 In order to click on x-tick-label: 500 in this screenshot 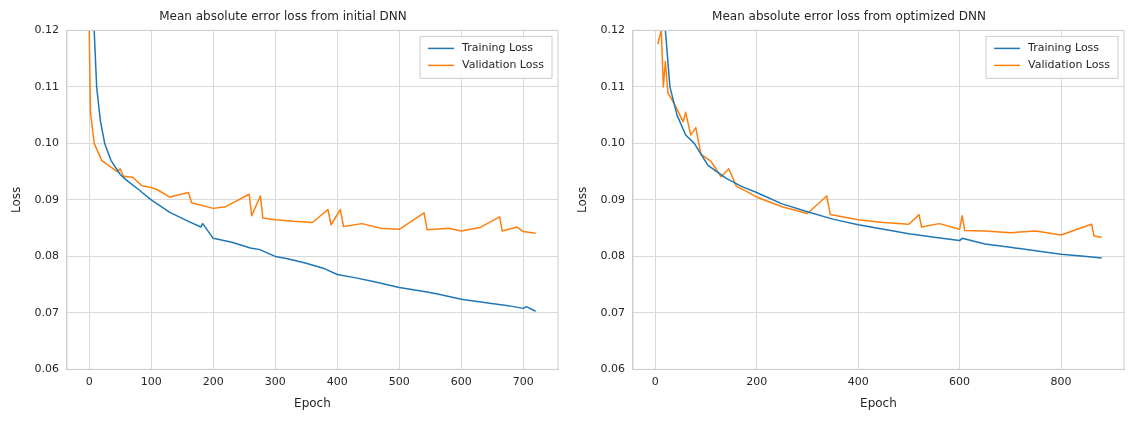, I will do `click(399, 381)`.